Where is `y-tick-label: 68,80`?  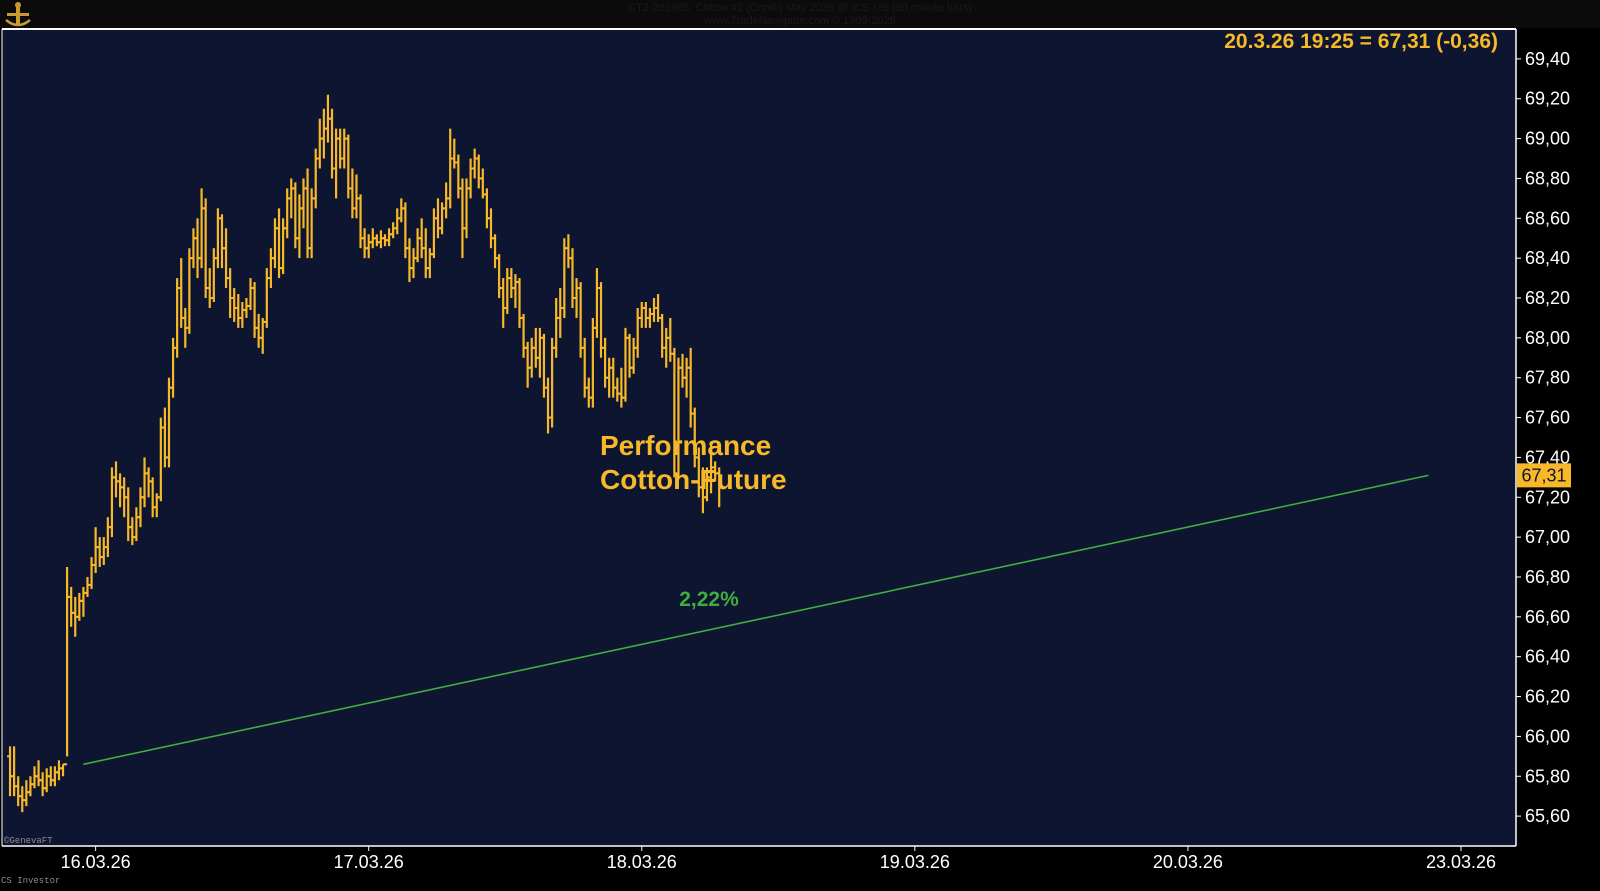 y-tick-label: 68,80 is located at coordinates (1547, 178).